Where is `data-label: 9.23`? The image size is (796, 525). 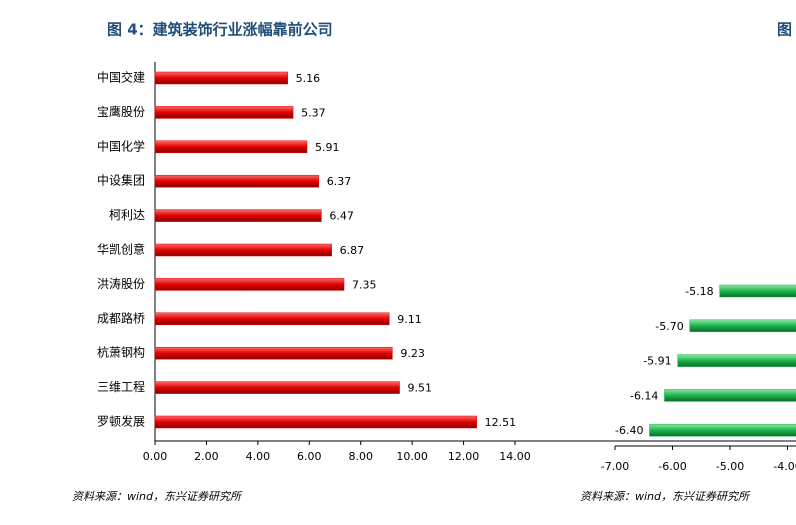 data-label: 9.23 is located at coordinates (412, 353).